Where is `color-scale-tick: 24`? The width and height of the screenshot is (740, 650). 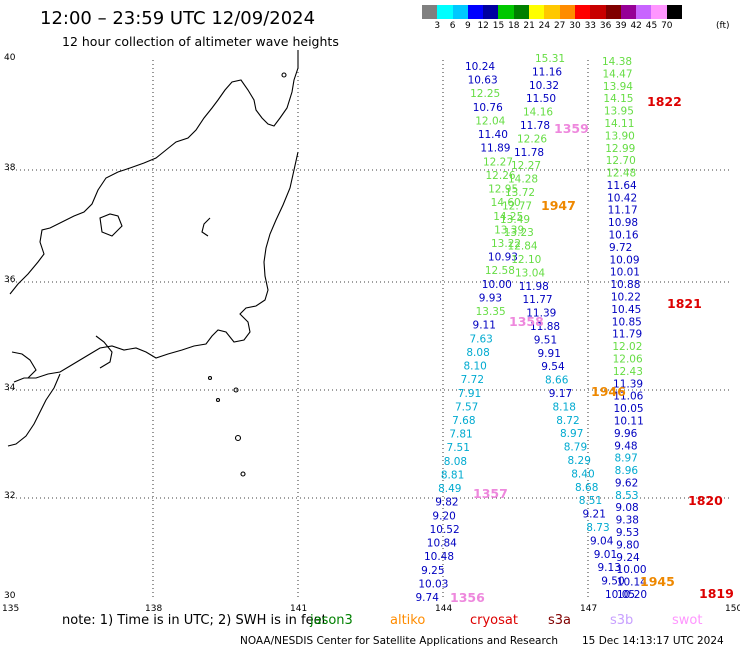 color-scale-tick: 24 is located at coordinates (544, 26).